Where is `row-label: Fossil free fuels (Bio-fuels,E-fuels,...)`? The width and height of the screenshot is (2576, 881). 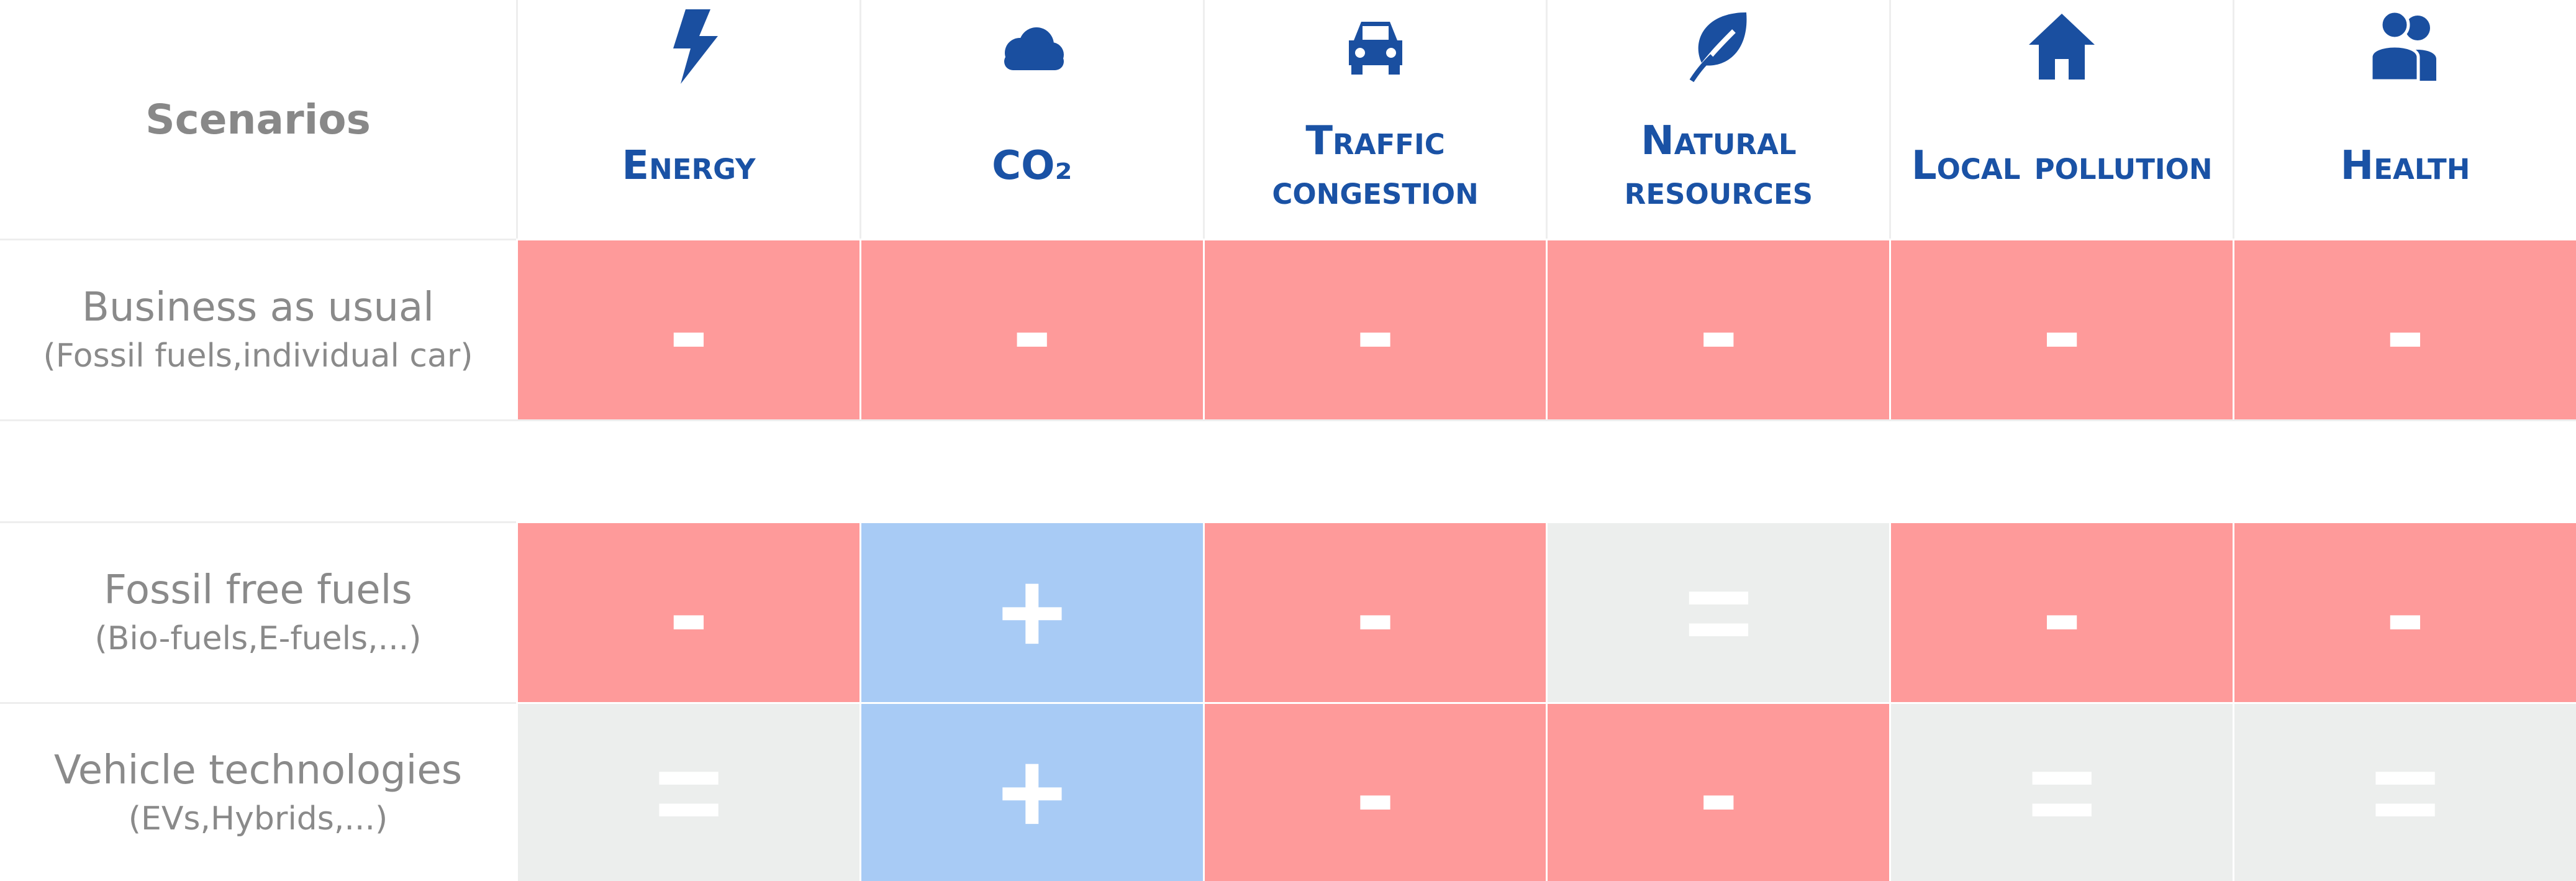
row-label: Fossil free fuels (Bio-fuels,E-fuels,...) is located at coordinates (258, 611).